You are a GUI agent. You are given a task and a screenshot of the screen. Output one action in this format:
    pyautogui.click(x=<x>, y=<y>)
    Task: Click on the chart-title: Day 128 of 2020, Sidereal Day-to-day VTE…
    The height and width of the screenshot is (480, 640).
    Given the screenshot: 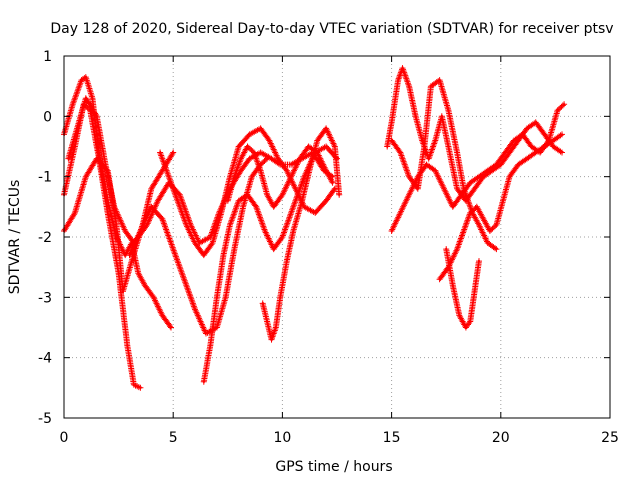 What is the action you would take?
    pyautogui.click(x=331, y=29)
    